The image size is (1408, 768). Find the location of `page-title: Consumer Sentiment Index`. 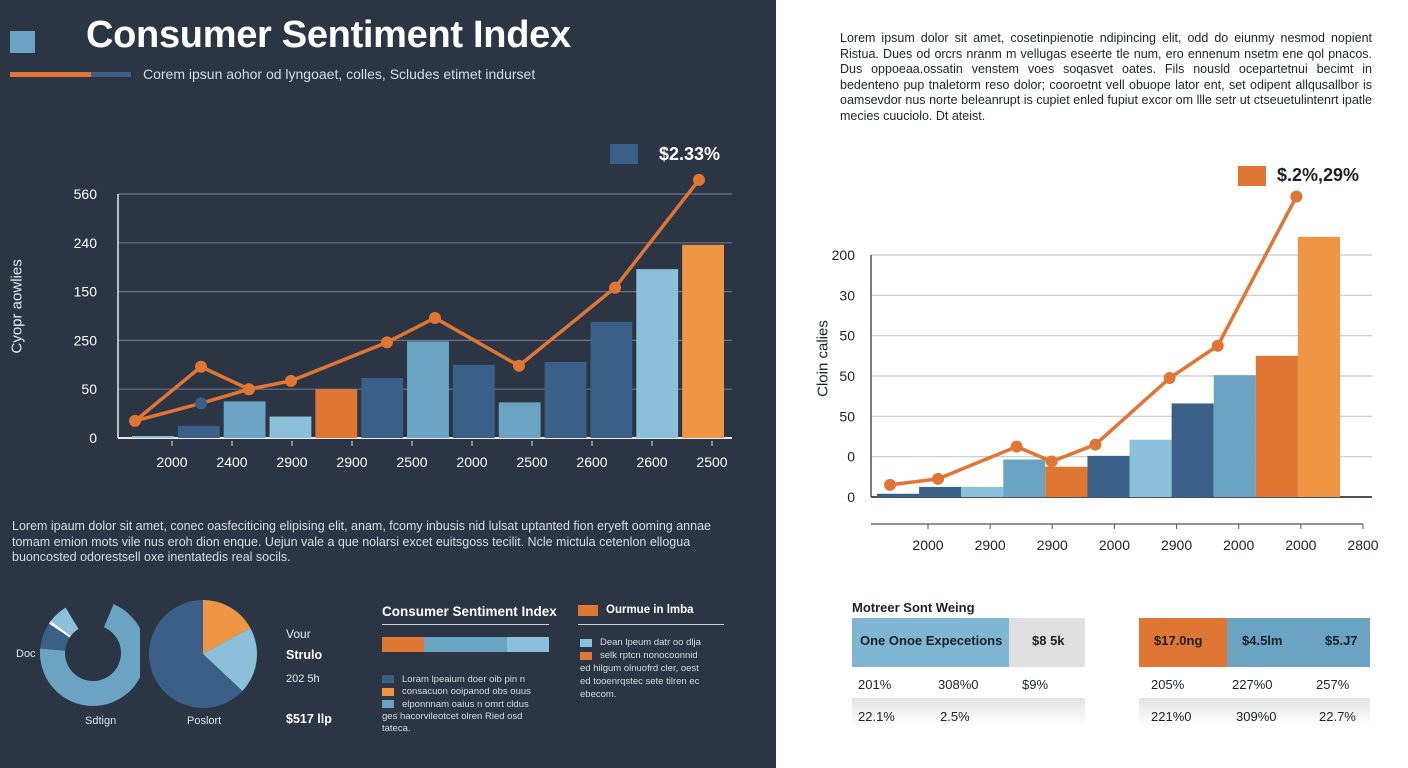

page-title: Consumer Sentiment Index is located at coordinates (328, 35).